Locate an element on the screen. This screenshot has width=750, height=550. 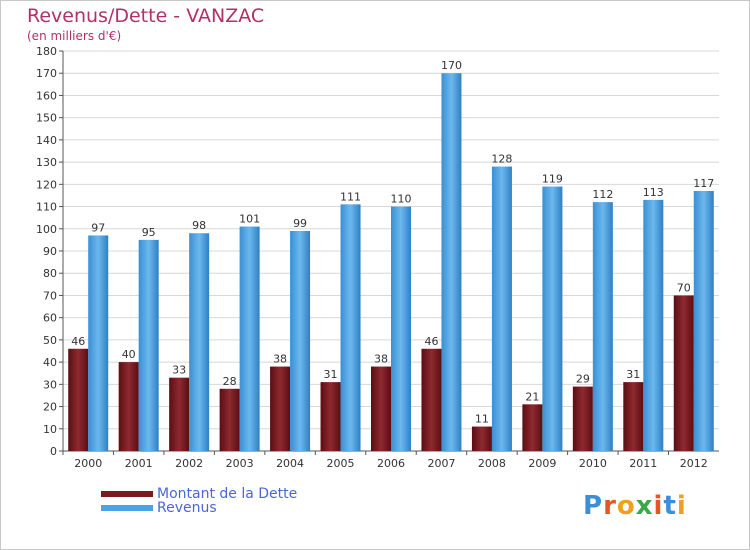
legend-swatch-debt is located at coordinates (127, 494).